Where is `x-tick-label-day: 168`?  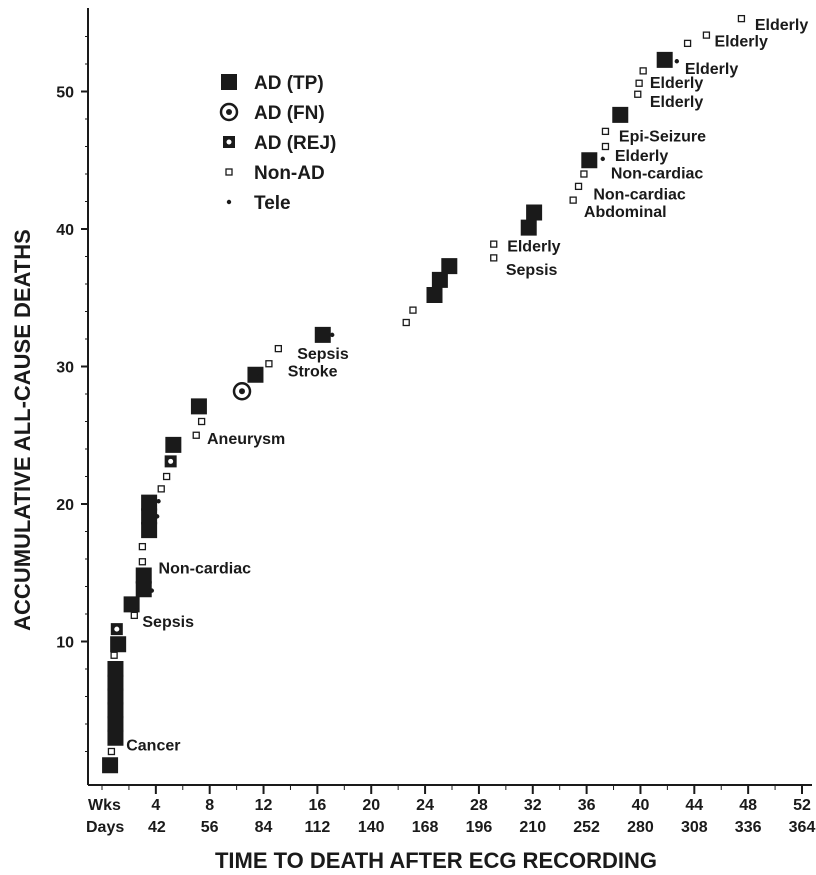
x-tick-label-day: 168 is located at coordinates (425, 827).